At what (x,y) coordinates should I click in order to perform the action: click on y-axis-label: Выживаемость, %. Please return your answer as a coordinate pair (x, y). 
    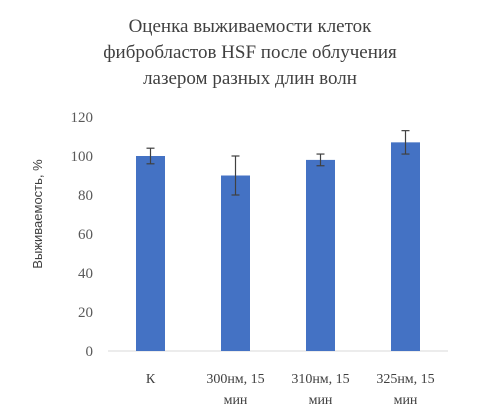
    Looking at the image, I should click on (37, 214).